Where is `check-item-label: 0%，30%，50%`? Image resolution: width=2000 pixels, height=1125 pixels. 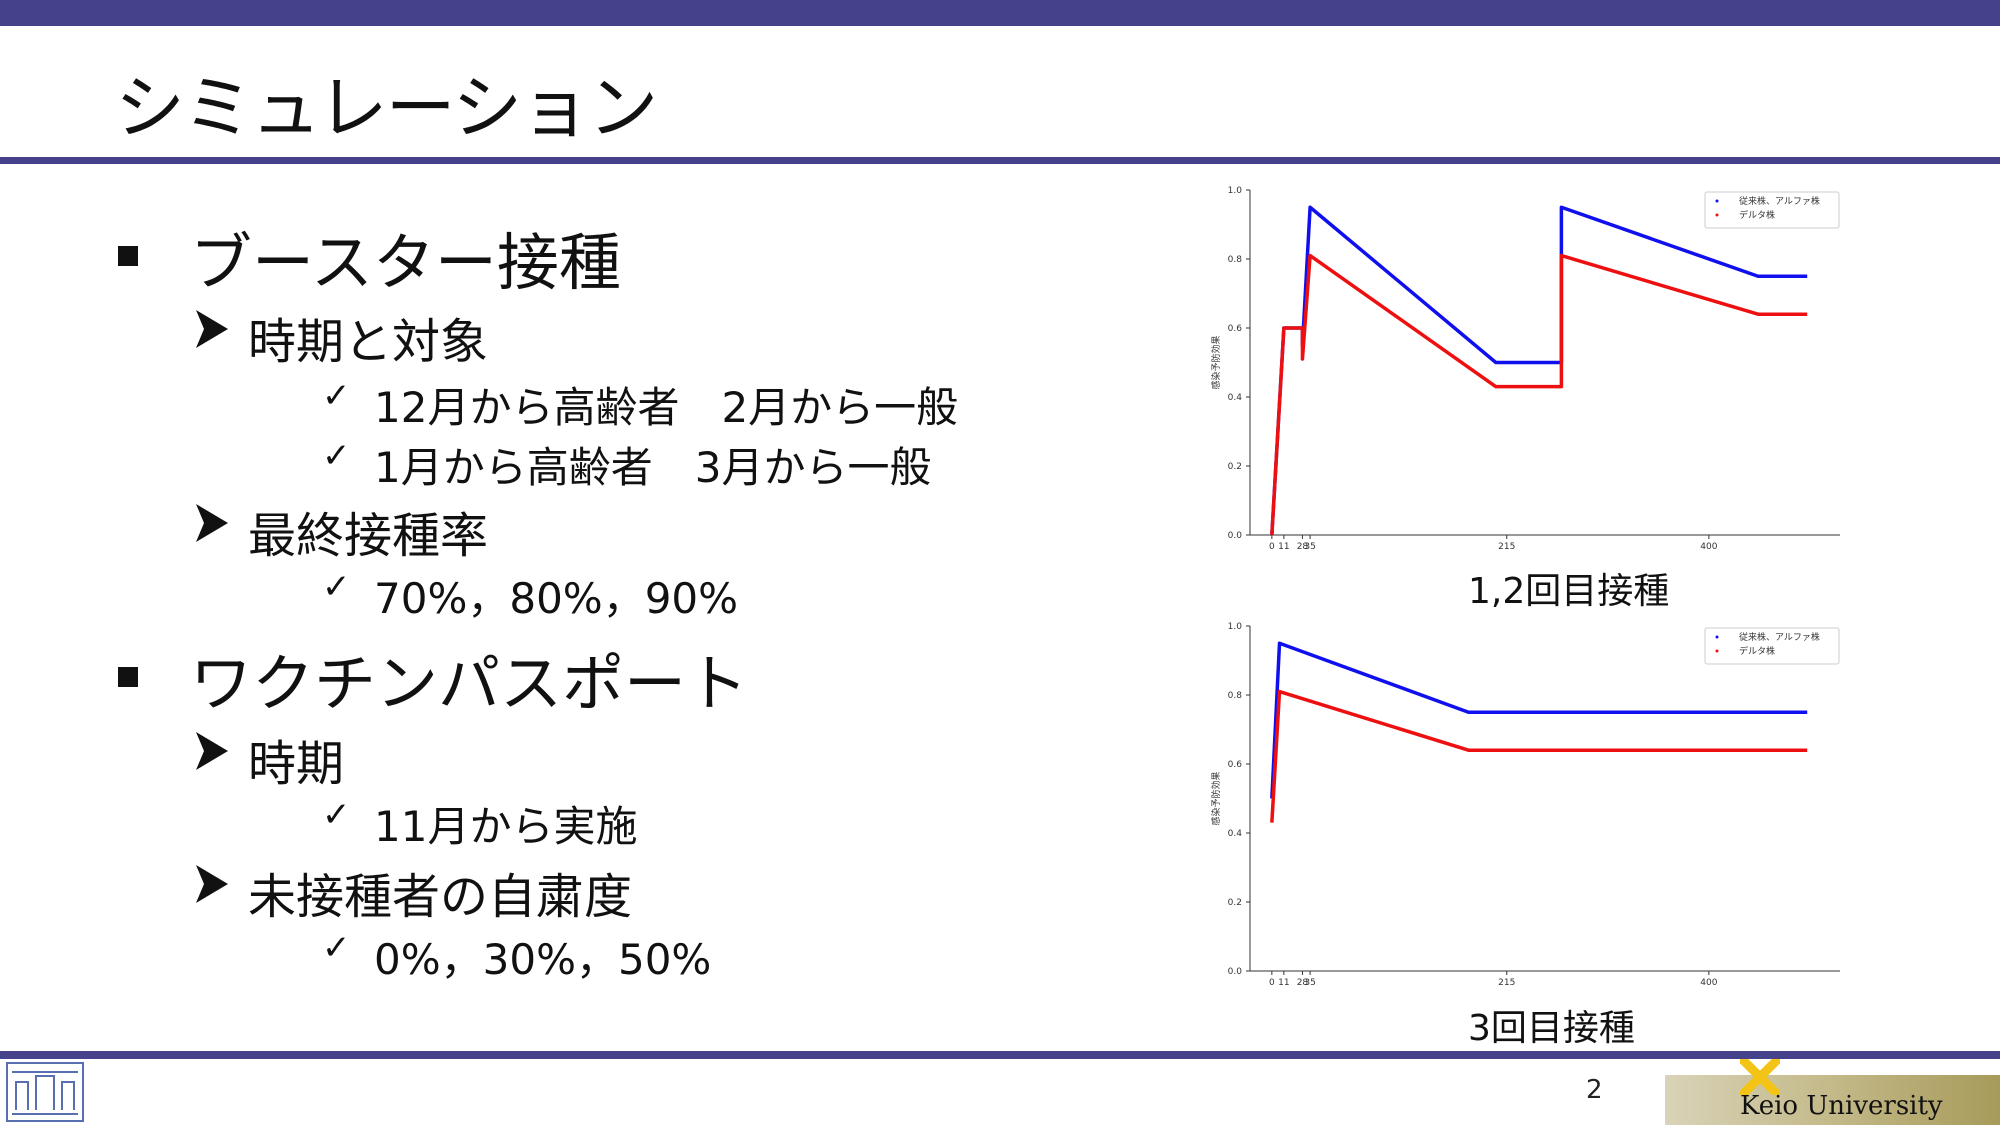
check-item-label: 0%，30%，50% is located at coordinates (543, 959).